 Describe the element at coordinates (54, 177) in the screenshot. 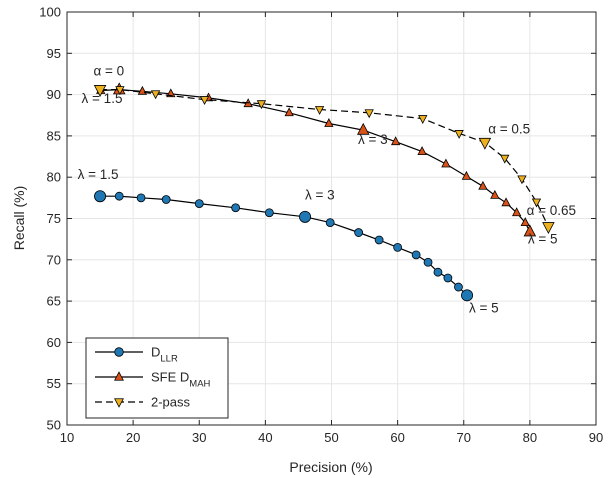

I see `y-tick-label: 80` at that location.